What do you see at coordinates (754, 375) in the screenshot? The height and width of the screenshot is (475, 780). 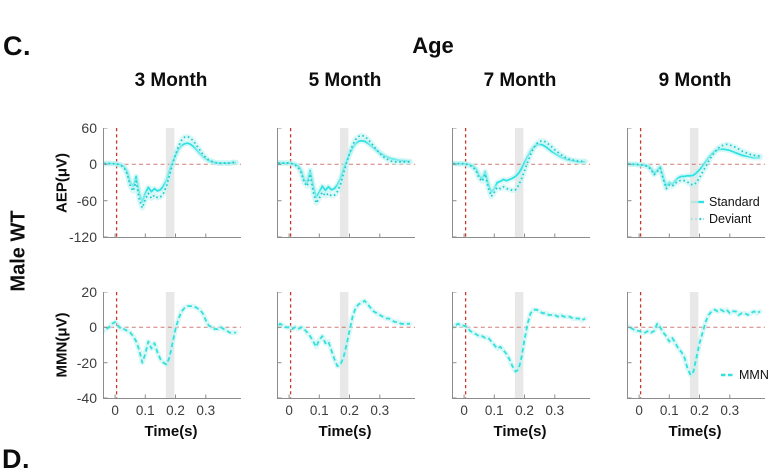 I see `legend-label-mmn: MMN` at bounding box center [754, 375].